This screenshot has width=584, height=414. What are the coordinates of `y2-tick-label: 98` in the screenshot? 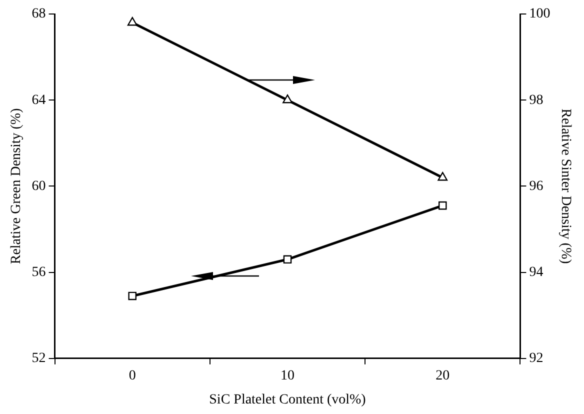 It's located at (536, 100).